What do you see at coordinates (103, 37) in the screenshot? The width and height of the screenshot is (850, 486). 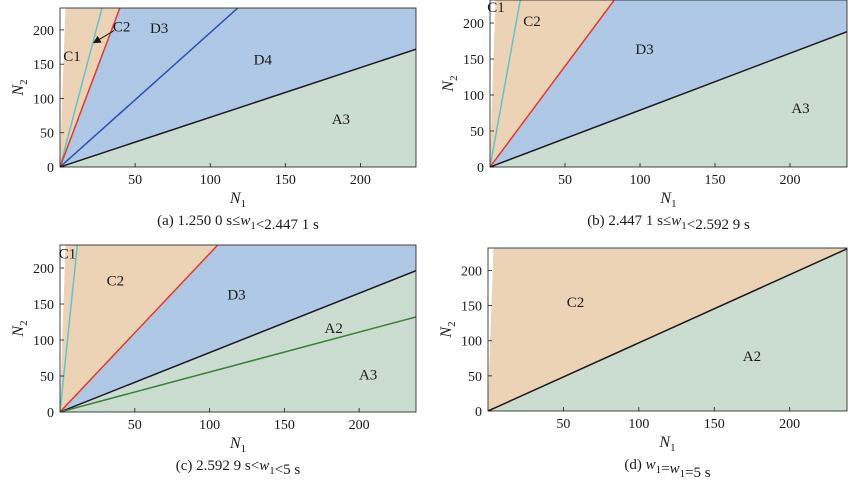 I see `annotation-arrow` at bounding box center [103, 37].